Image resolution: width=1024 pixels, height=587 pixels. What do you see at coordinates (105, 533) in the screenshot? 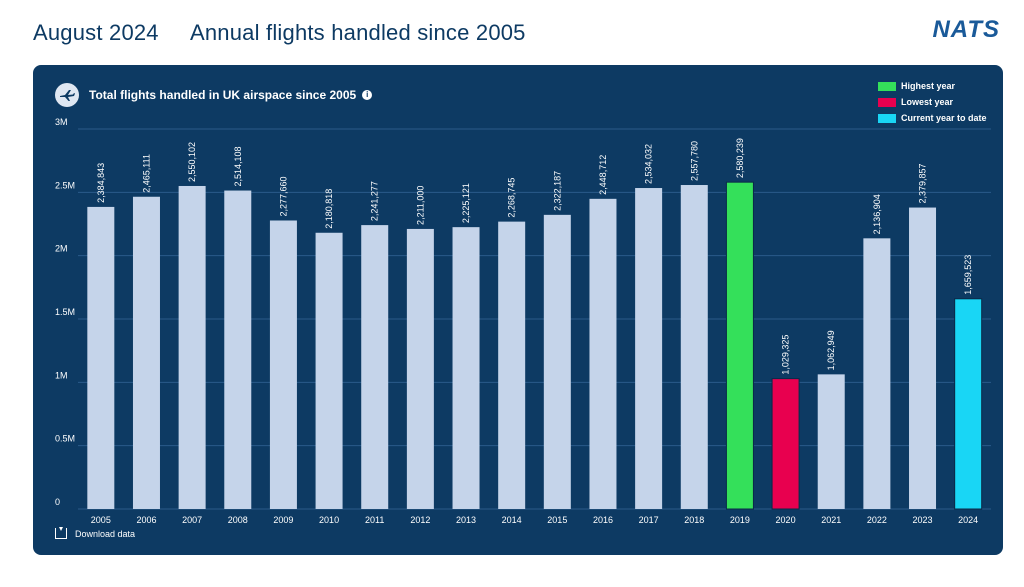
I see `download-label: Download data` at bounding box center [105, 533].